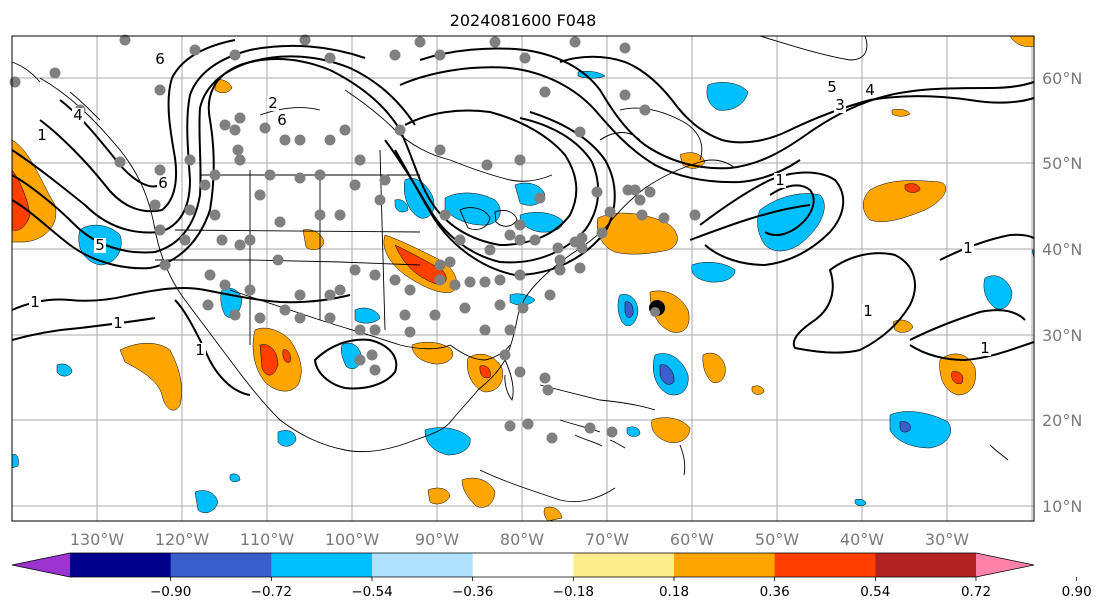 The height and width of the screenshot is (615, 1105). I want to click on latitude-label: 20°N, so click(1062, 420).